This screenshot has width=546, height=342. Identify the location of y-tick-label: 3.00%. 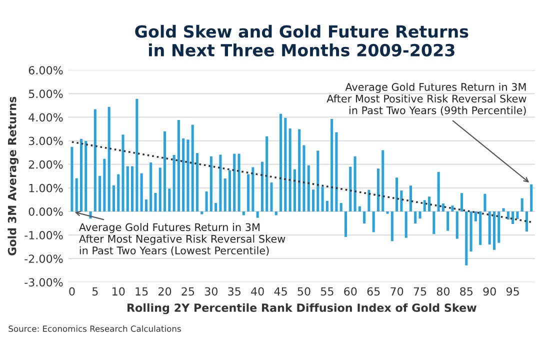
(45, 141).